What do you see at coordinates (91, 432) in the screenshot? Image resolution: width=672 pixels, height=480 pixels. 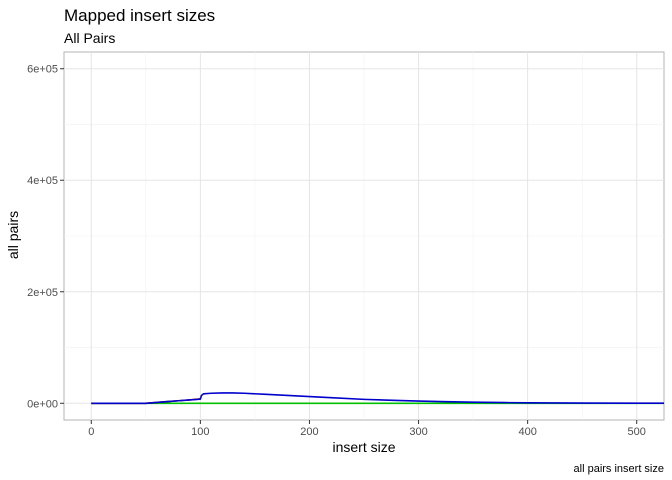 I see `x-tick-label: 0` at bounding box center [91, 432].